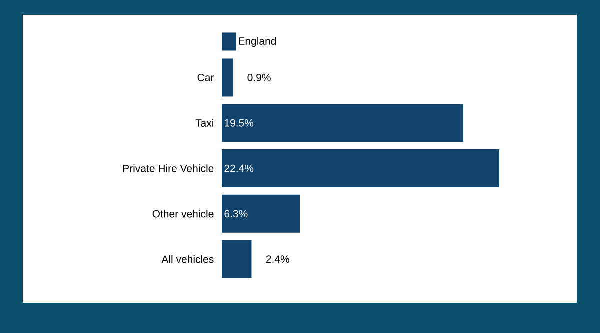  What do you see at coordinates (183, 214) in the screenshot?
I see `y-tick-label: Other vehicle` at bounding box center [183, 214].